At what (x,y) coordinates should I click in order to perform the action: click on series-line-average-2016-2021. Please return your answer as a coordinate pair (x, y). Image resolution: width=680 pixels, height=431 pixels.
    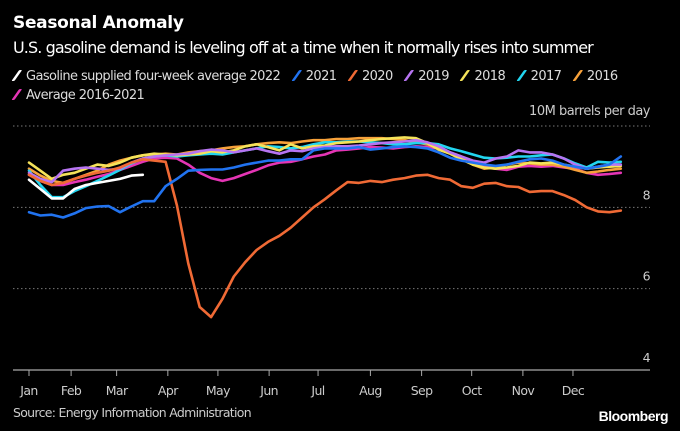
    Looking at the image, I should click on (325, 166).